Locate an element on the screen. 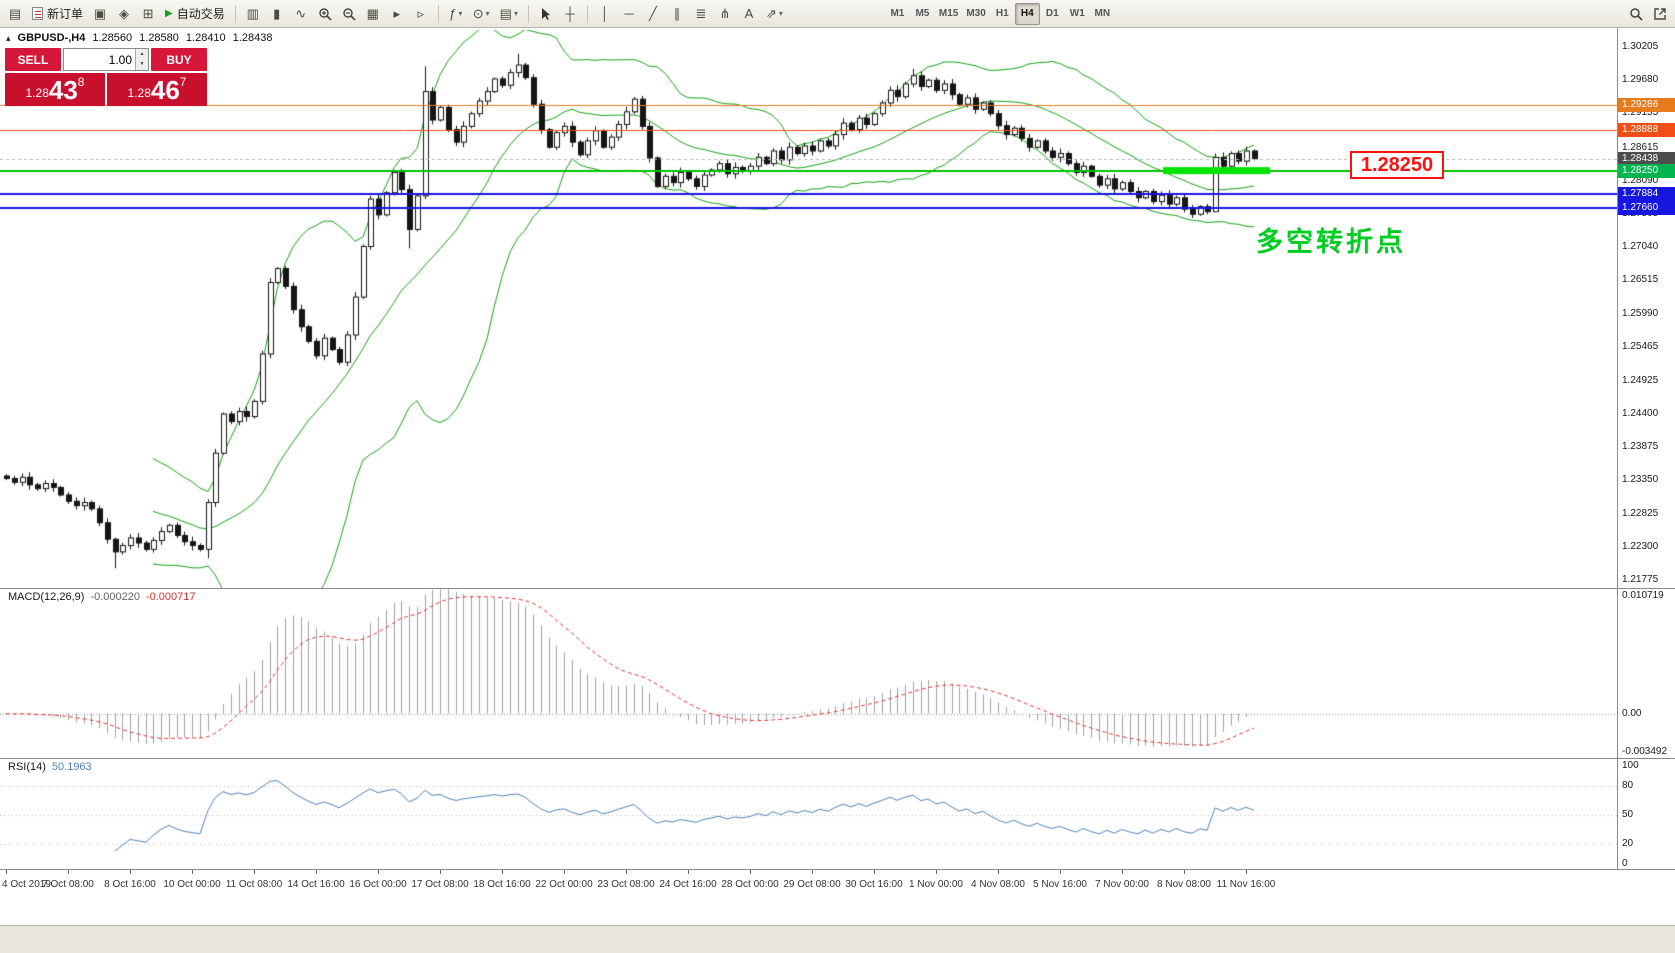  zoom-out-icon is located at coordinates (349, 14).